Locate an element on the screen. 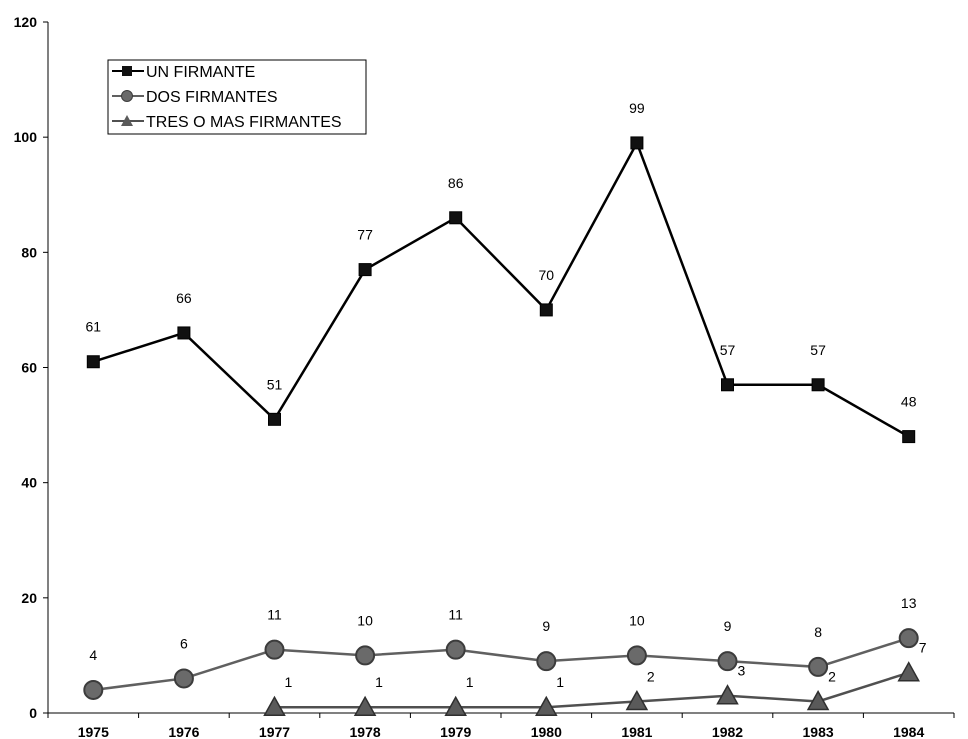  series-triangle is located at coordinates (591, 688).